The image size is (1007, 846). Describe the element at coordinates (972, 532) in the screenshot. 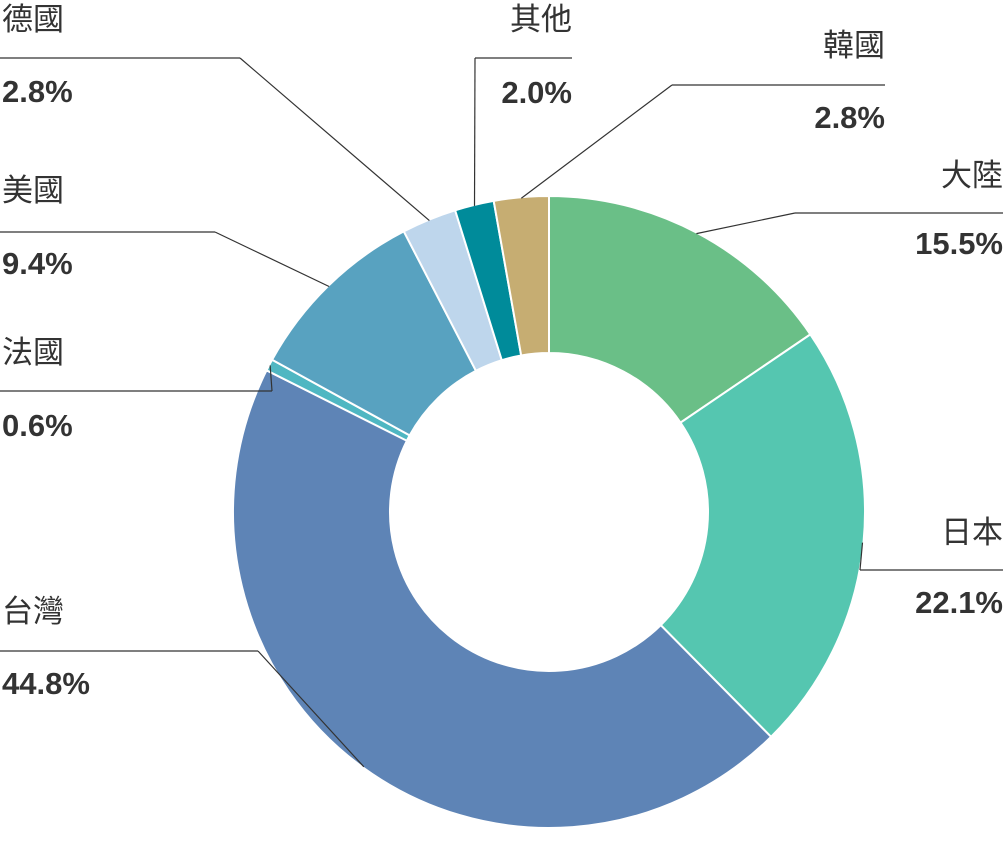

I see `slice-name: 日本` at that location.